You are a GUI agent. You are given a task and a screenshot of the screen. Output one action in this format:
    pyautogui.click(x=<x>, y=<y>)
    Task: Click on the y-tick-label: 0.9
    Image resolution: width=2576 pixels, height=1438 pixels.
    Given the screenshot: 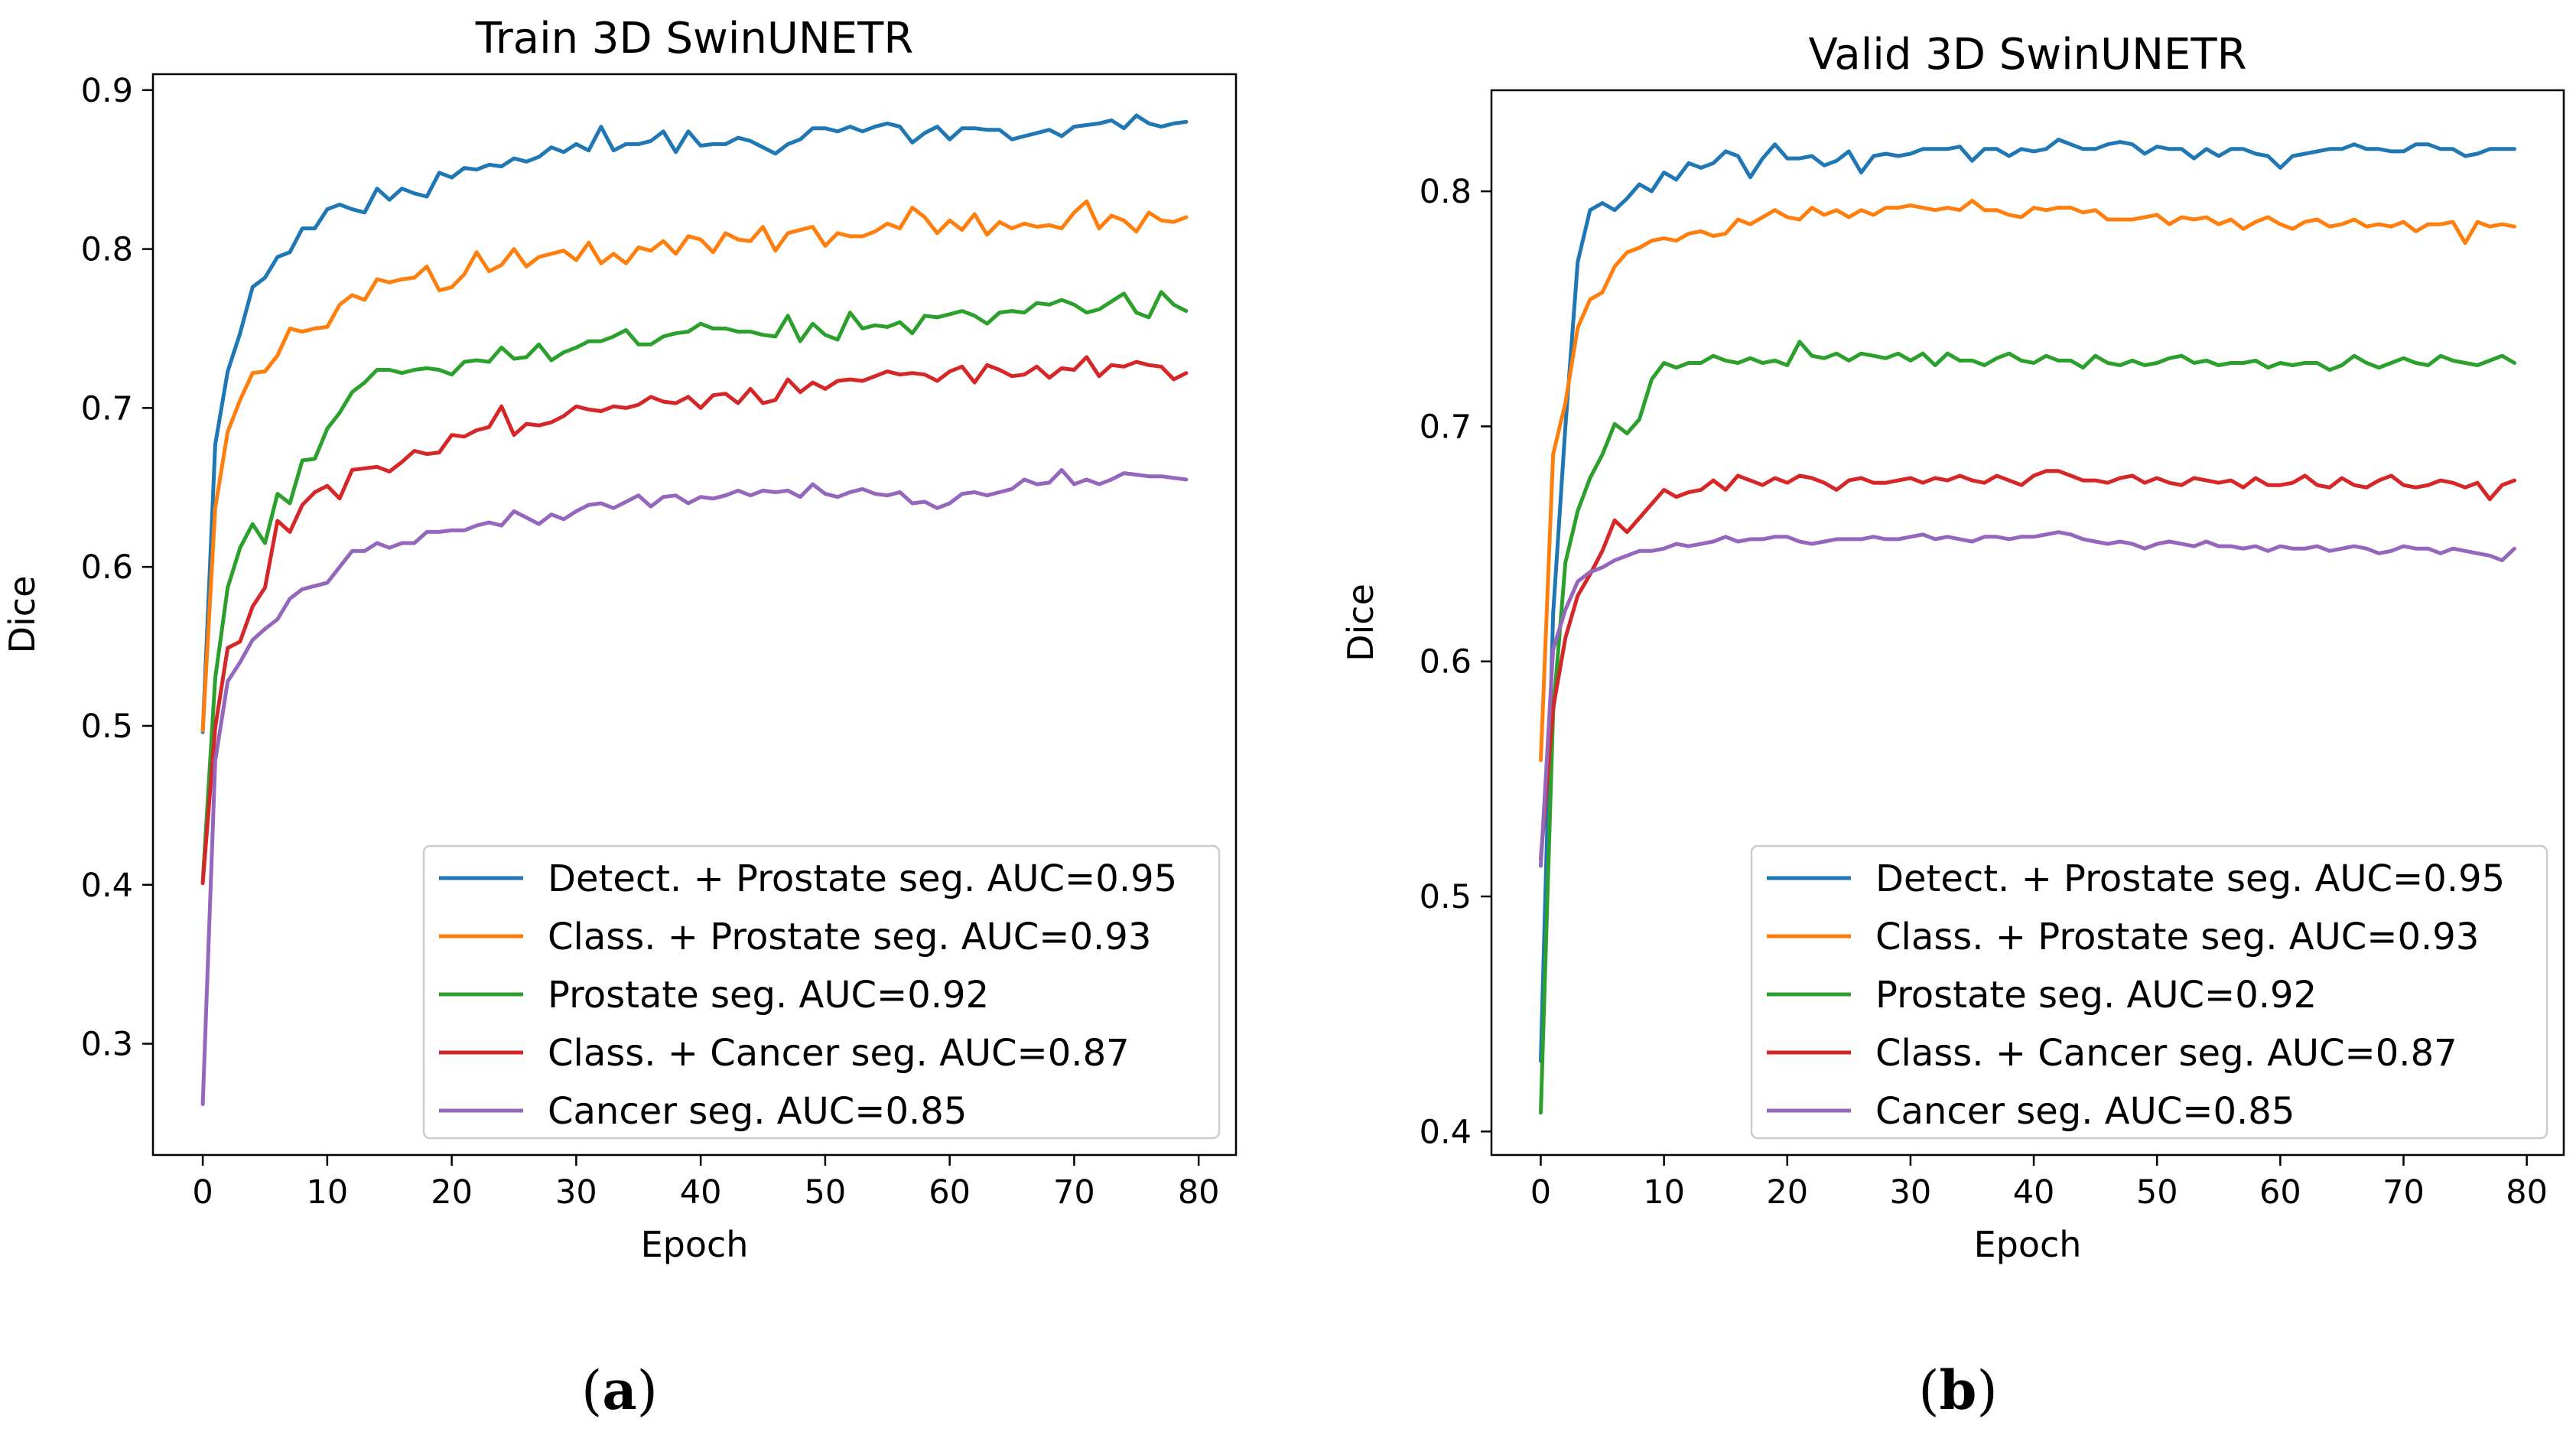 What is the action you would take?
    pyautogui.click(x=107, y=91)
    